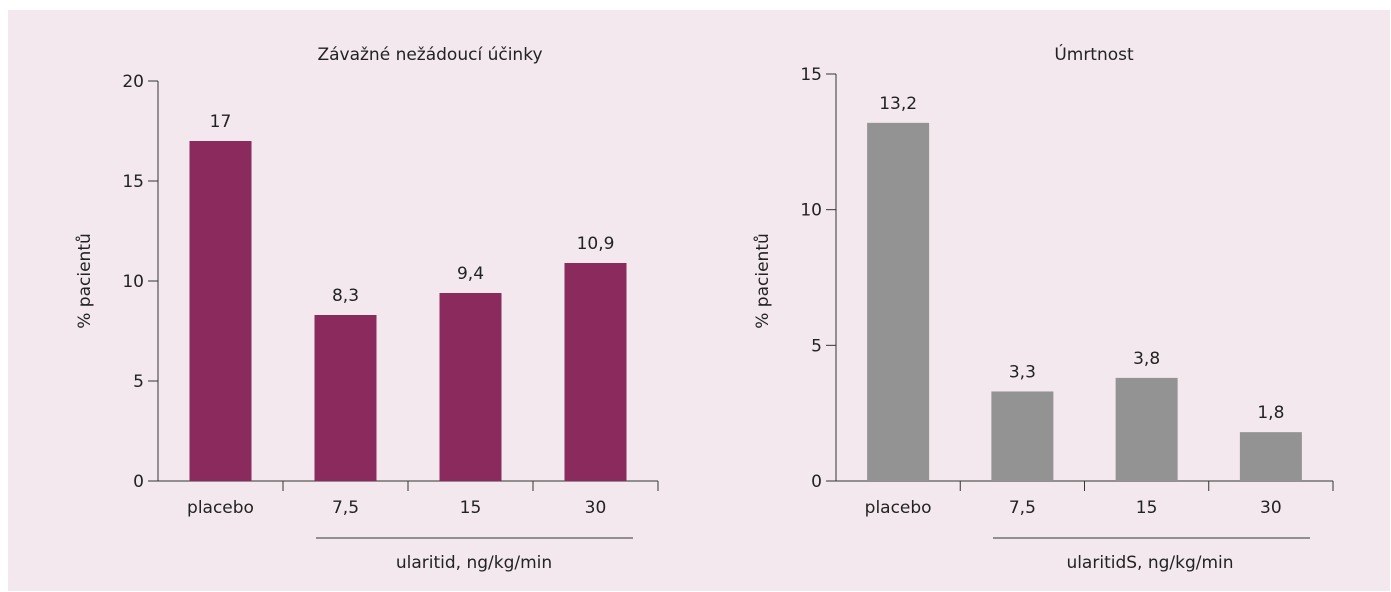 Image resolution: width=1391 pixels, height=592 pixels. Describe the element at coordinates (474, 563) in the screenshot. I see `x-axis-label: ularitid, ng/kg/min` at that location.